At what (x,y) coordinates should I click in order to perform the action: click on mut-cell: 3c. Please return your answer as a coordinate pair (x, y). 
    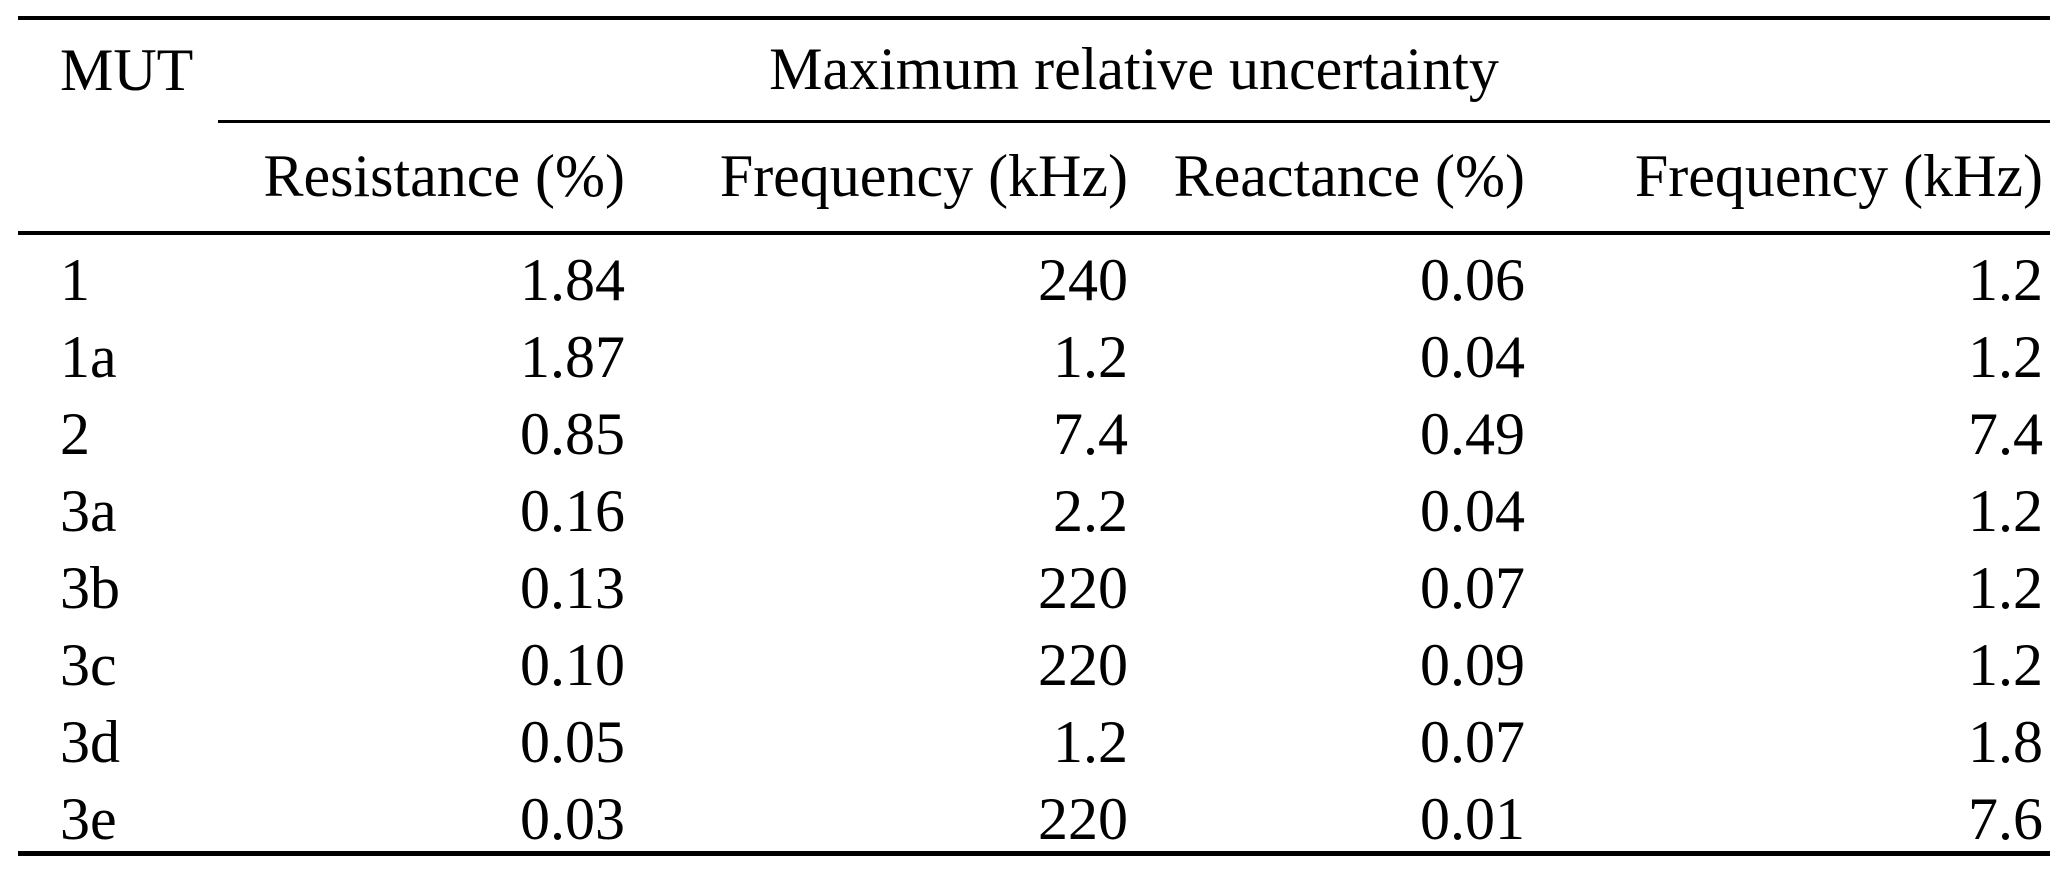
    Looking at the image, I should click on (88, 665).